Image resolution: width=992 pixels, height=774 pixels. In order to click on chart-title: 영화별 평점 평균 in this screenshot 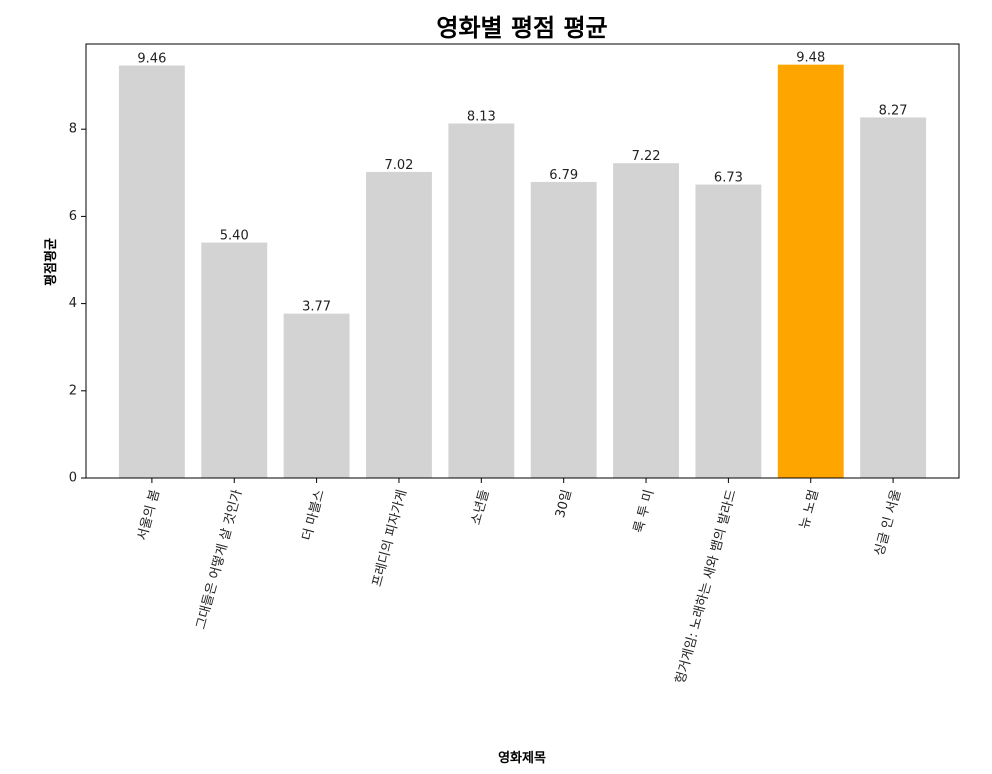, I will do `click(521, 28)`.